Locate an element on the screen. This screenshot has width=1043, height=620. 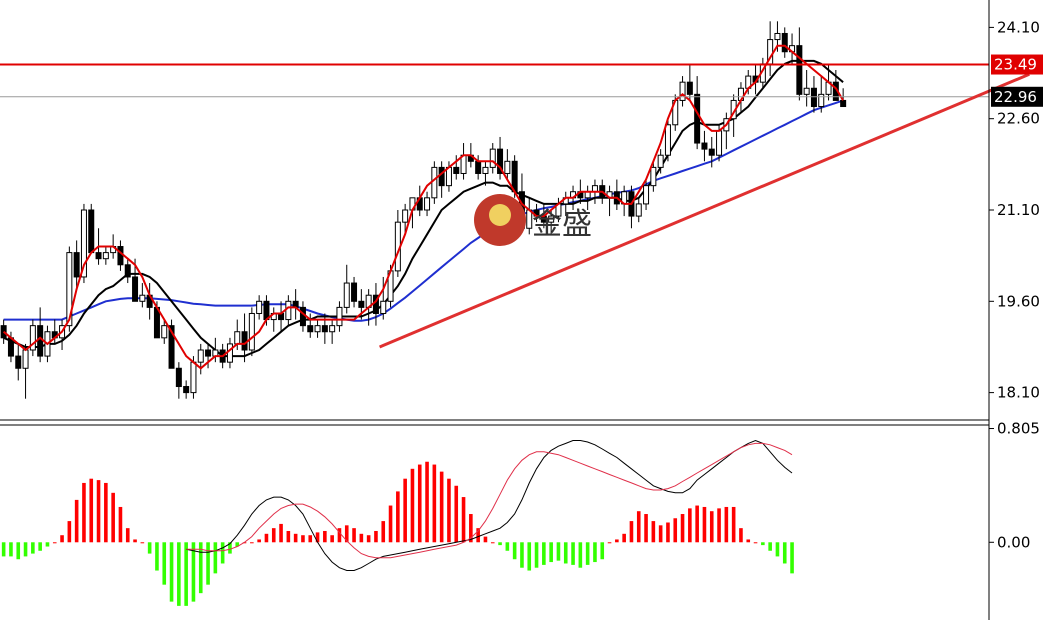
price-tag-label: 22.96 is located at coordinates (1015, 97).